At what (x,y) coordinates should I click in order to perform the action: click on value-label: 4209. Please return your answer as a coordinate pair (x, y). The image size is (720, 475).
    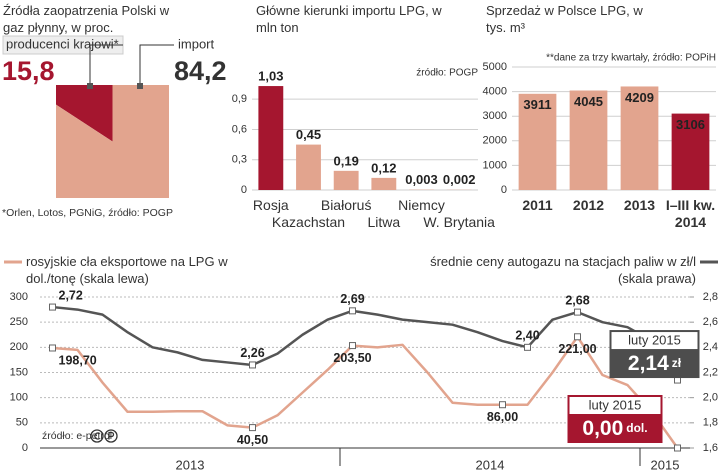
    Looking at the image, I should click on (639, 97).